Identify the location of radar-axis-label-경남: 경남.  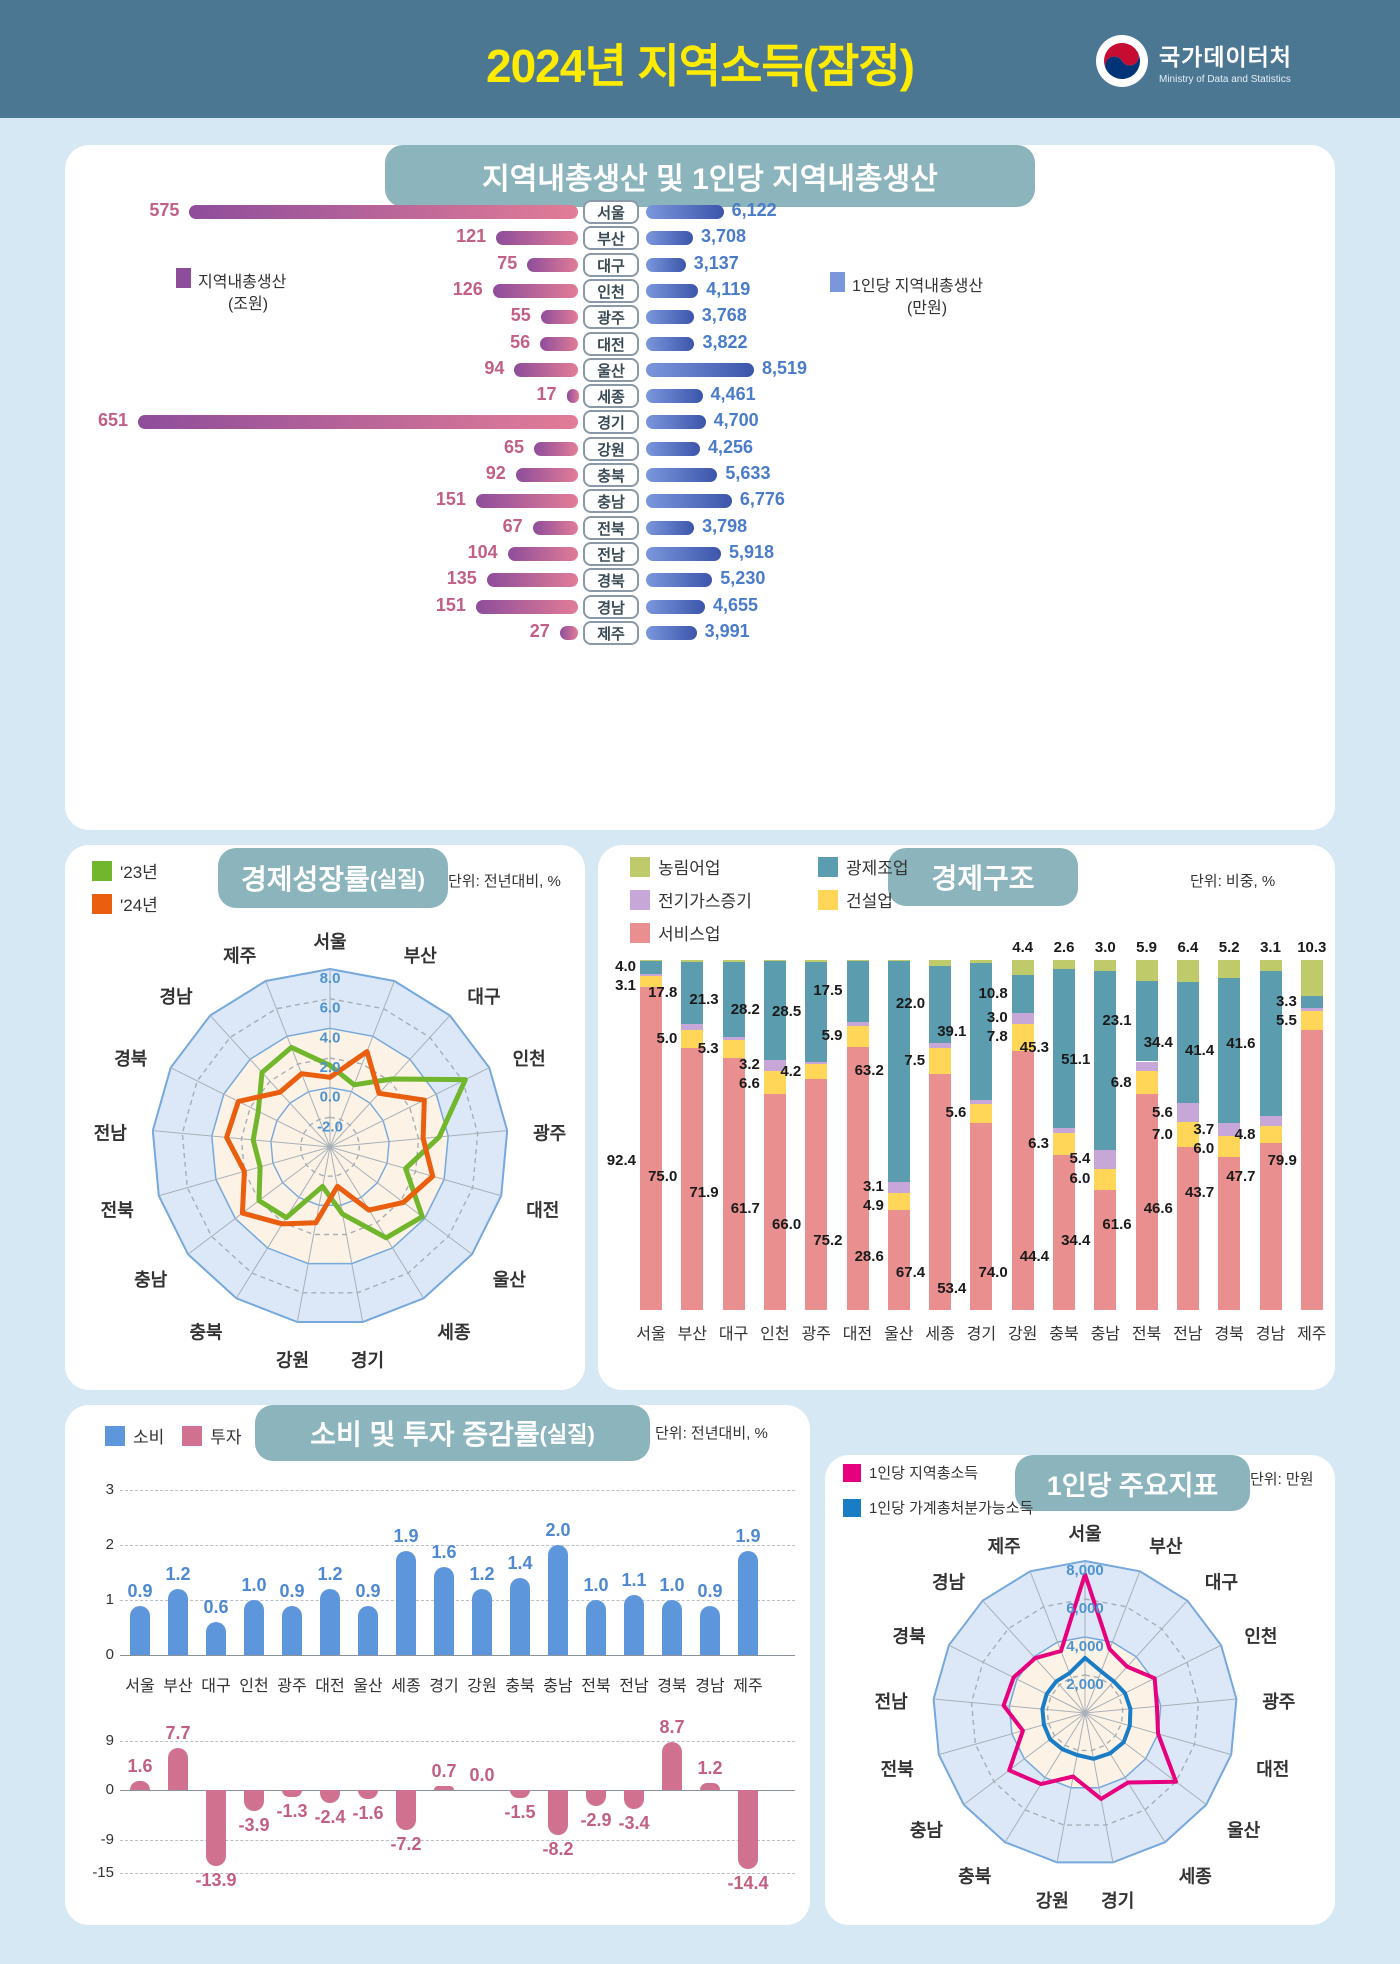
(176, 997).